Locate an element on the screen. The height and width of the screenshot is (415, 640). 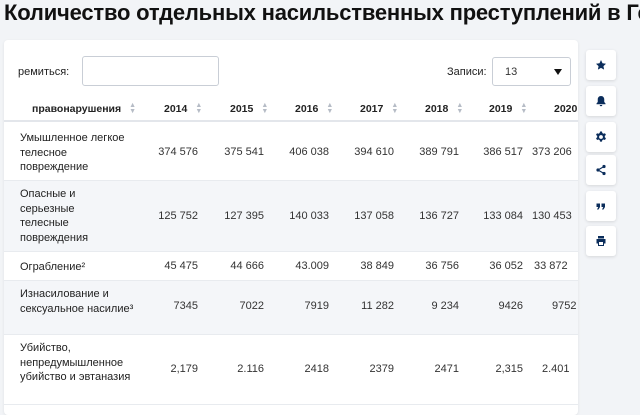
cite-button is located at coordinates (601, 206).